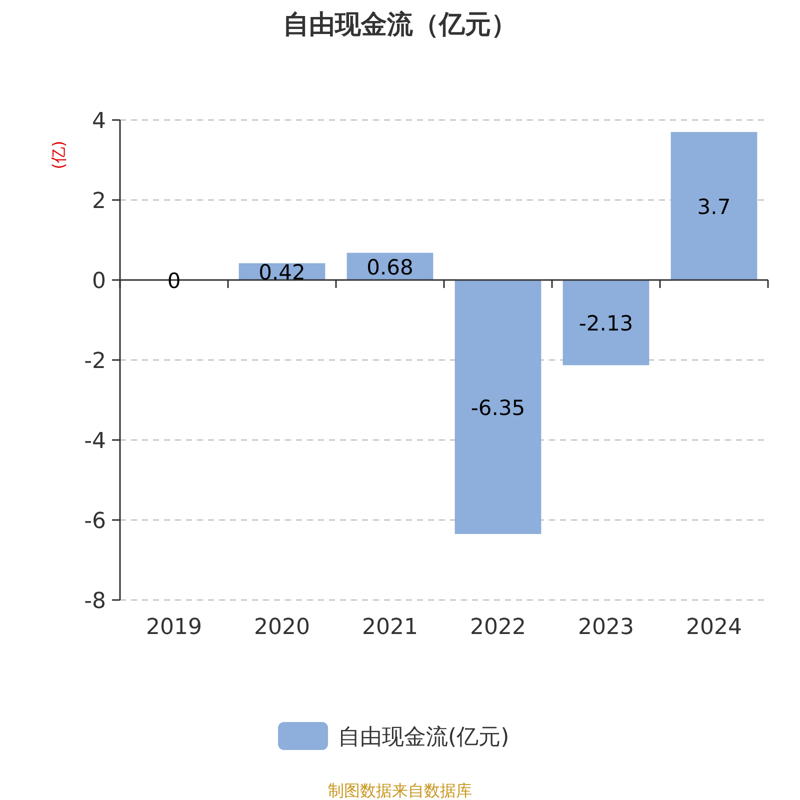  I want to click on x-tick-label: 2023, so click(606, 627).